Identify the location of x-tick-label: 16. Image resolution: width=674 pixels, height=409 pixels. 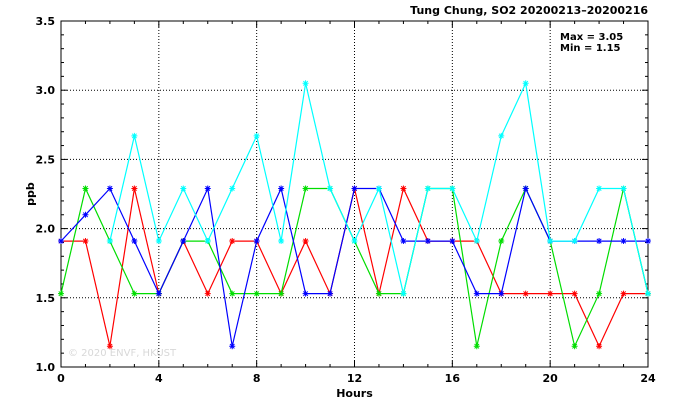
(453, 378).